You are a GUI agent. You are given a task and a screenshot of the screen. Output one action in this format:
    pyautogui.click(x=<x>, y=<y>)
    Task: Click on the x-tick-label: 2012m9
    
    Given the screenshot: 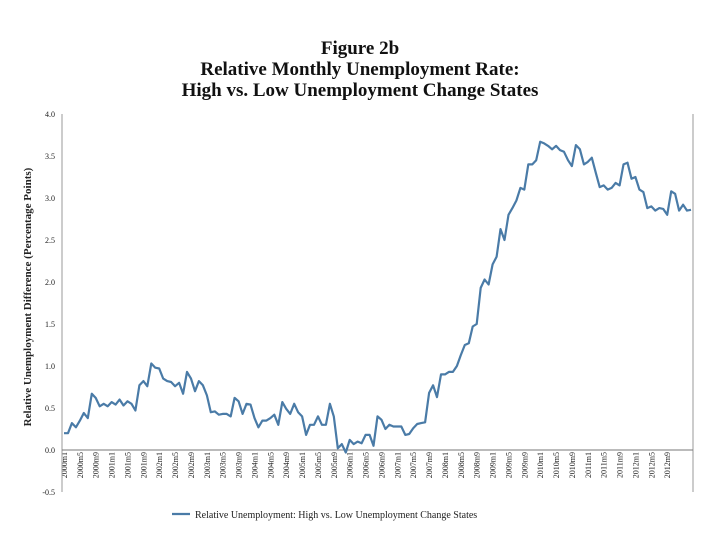 What is the action you would take?
    pyautogui.click(x=667, y=465)
    